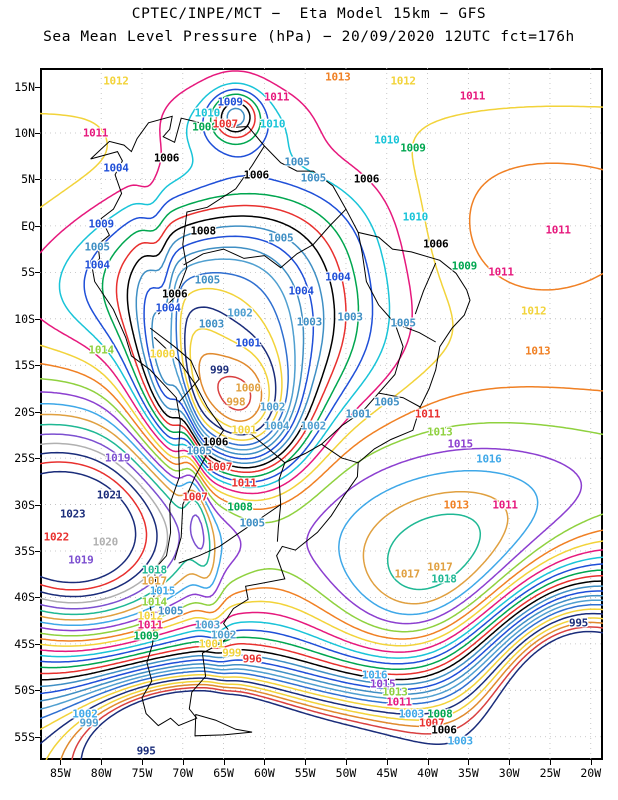  Describe the element at coordinates (56, 537) in the screenshot. I see `contour-label: 1022` at that location.